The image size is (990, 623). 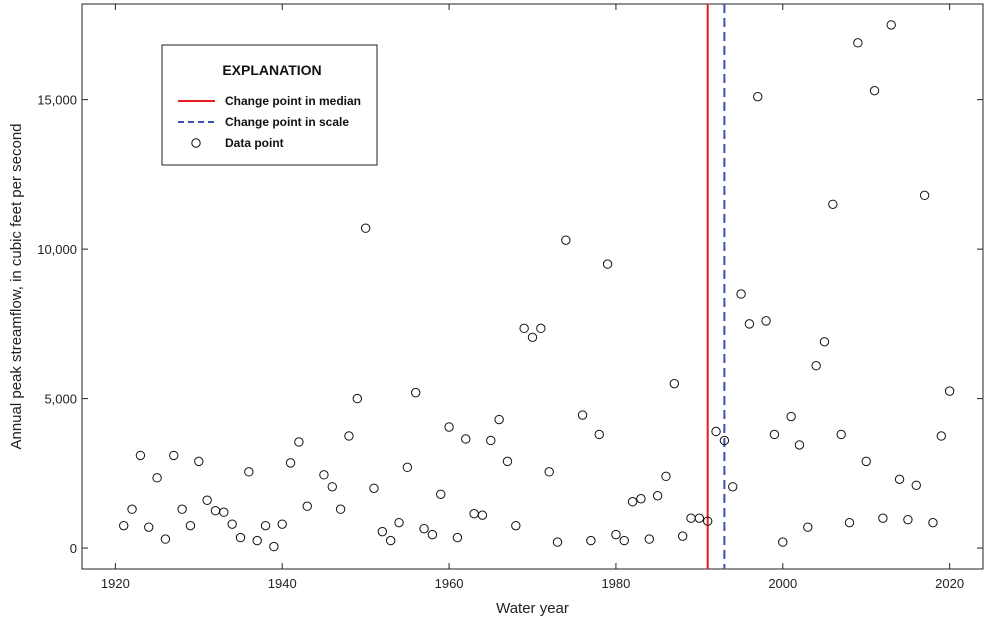 What do you see at coordinates (57, 100) in the screenshot?
I see `y-tick-label: 15,000` at bounding box center [57, 100].